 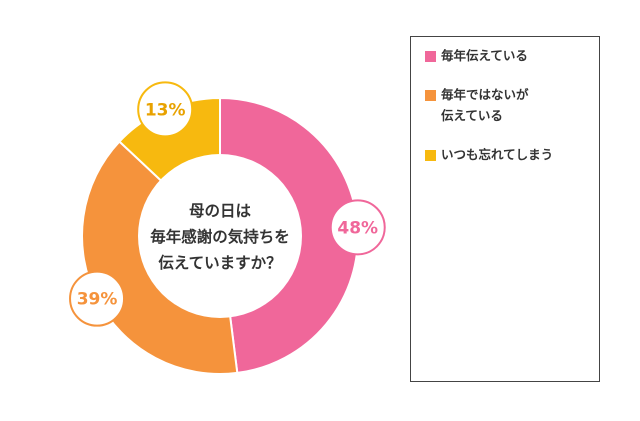 I want to click on value-label-badge: 48%, so click(x=357, y=227).